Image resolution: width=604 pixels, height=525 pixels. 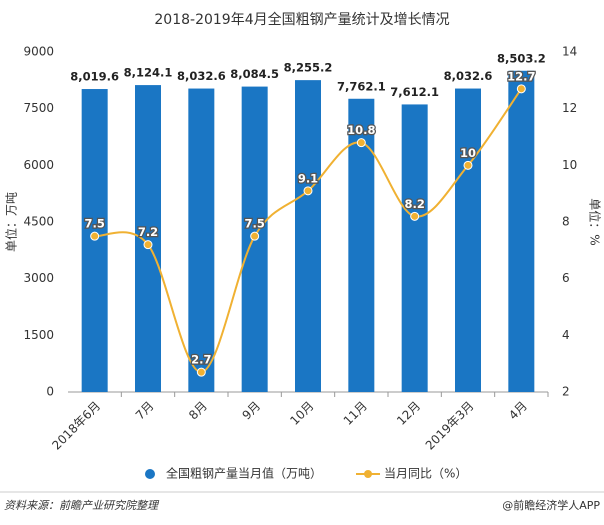 I want to click on legend-label: 全国粗钢产量当月值（万吨）, so click(x=244, y=473).